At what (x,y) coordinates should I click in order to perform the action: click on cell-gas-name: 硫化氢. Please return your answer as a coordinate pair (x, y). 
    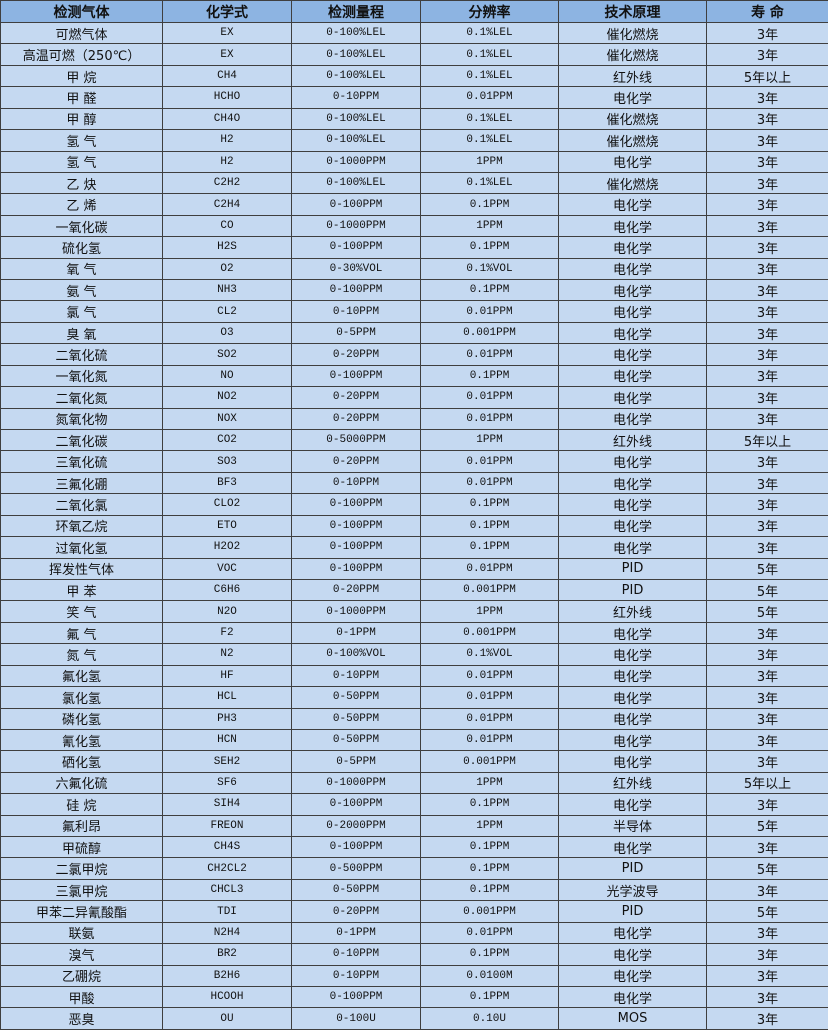
    Looking at the image, I should click on (81, 247).